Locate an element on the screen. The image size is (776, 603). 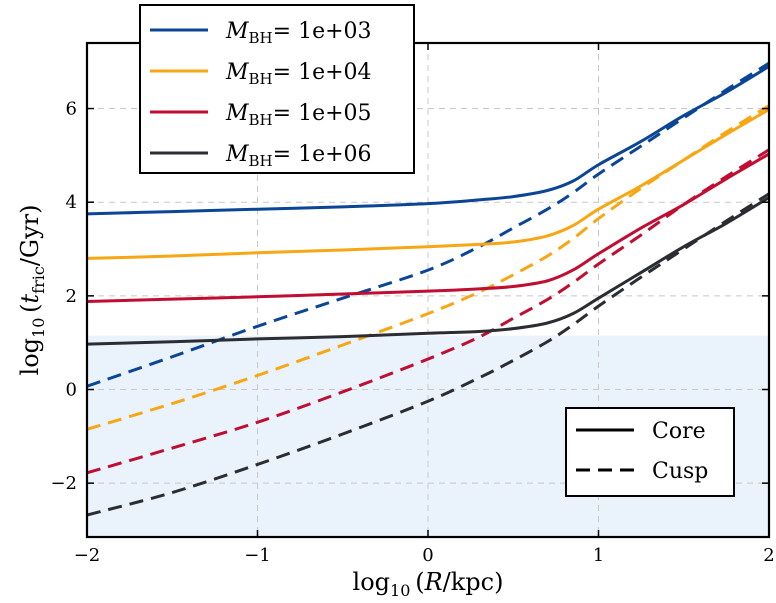
x-tick-label: 2 is located at coordinates (768, 555).